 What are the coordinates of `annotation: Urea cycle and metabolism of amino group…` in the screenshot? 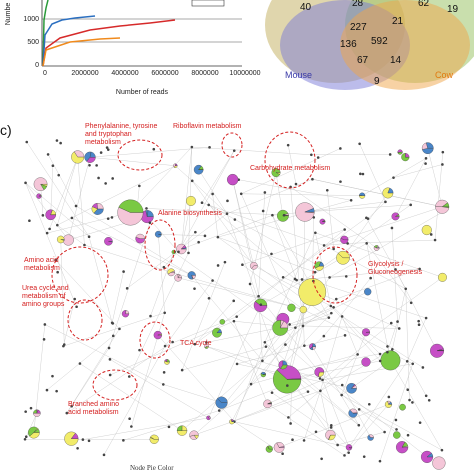 It's located at (46, 296).